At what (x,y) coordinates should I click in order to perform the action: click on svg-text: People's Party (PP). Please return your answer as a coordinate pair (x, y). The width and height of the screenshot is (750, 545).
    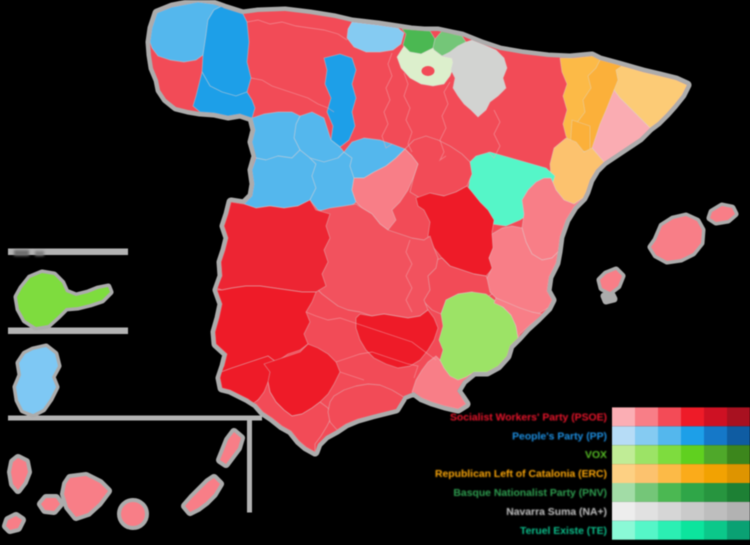
    Looking at the image, I should click on (559, 436).